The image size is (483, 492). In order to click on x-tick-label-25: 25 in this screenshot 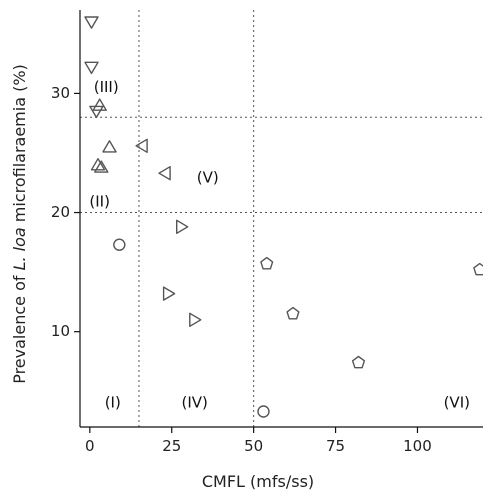, I will do `click(171, 446)`.